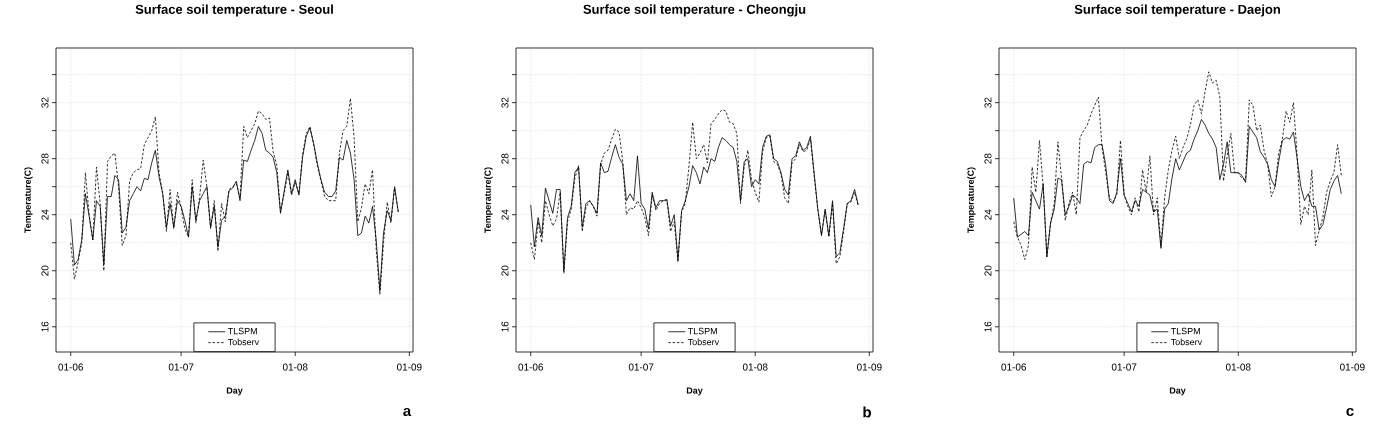  I want to click on chart-title: Surface soil temperature - Daejon, so click(1177, 10).